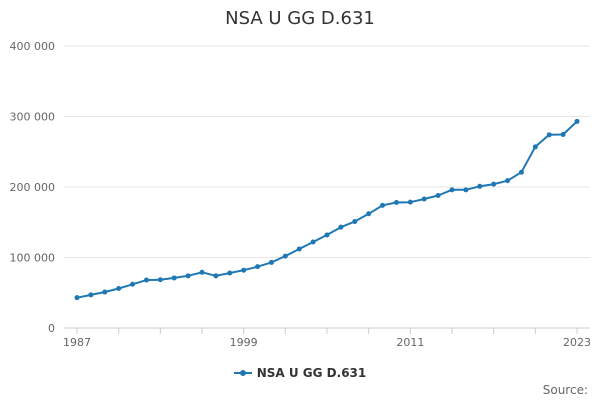 This screenshot has height=400, width=600. Describe the element at coordinates (33, 46) in the screenshot. I see `y-tick-label: 400 000` at that location.